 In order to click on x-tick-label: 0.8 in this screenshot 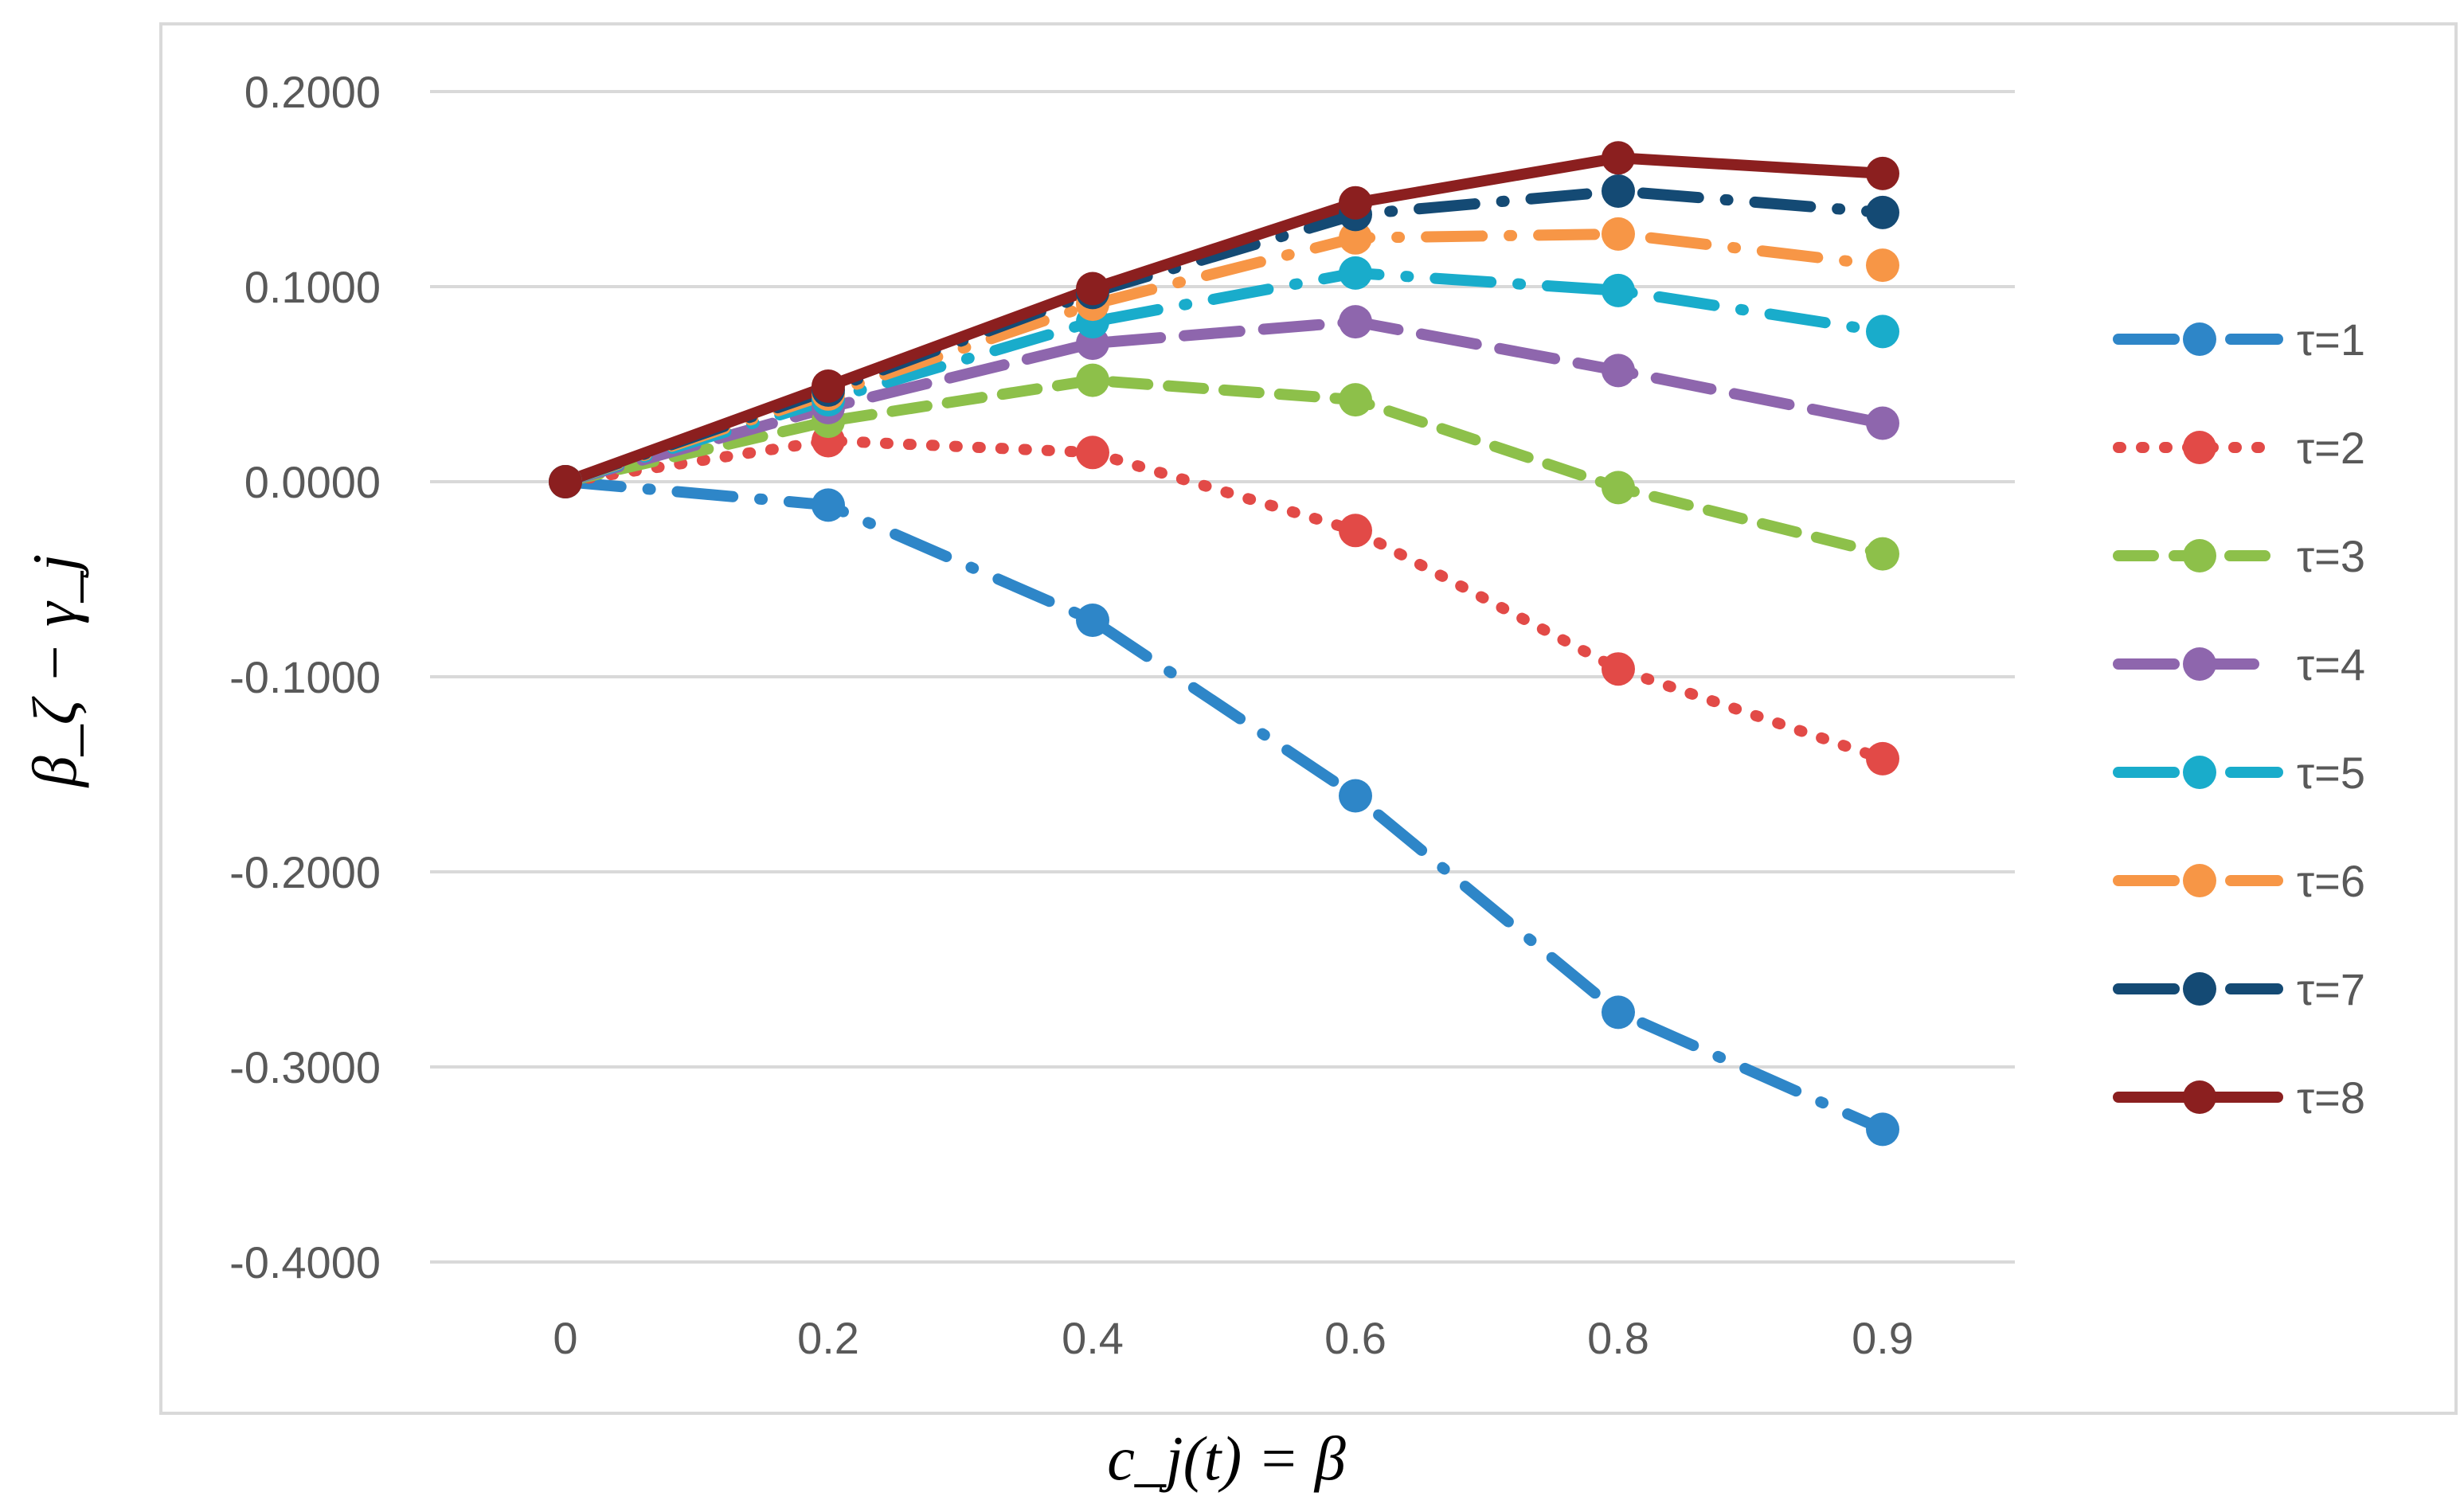, I will do `click(1618, 1338)`.